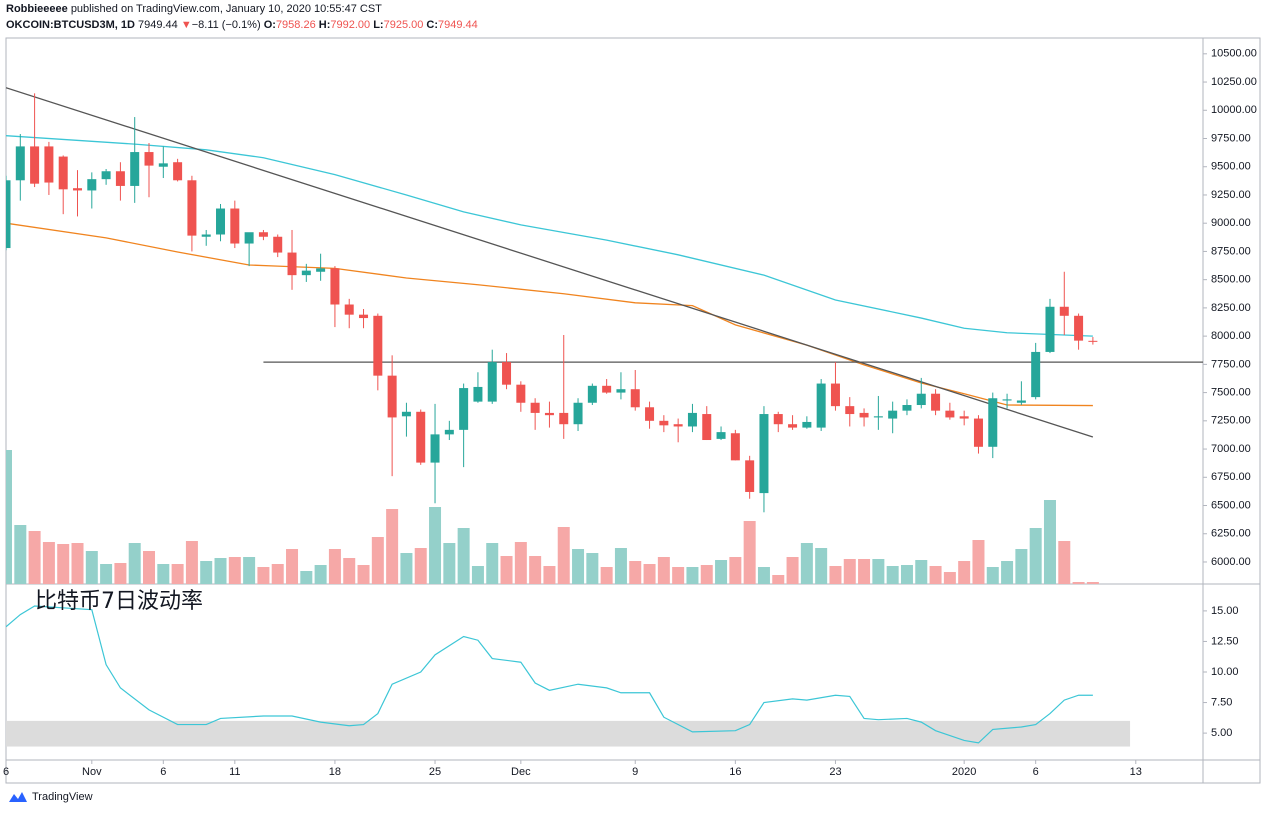 This screenshot has height=814, width=1268. Describe the element at coordinates (1231, 534) in the screenshot. I see `y-tick-label: 6250.00` at that location.